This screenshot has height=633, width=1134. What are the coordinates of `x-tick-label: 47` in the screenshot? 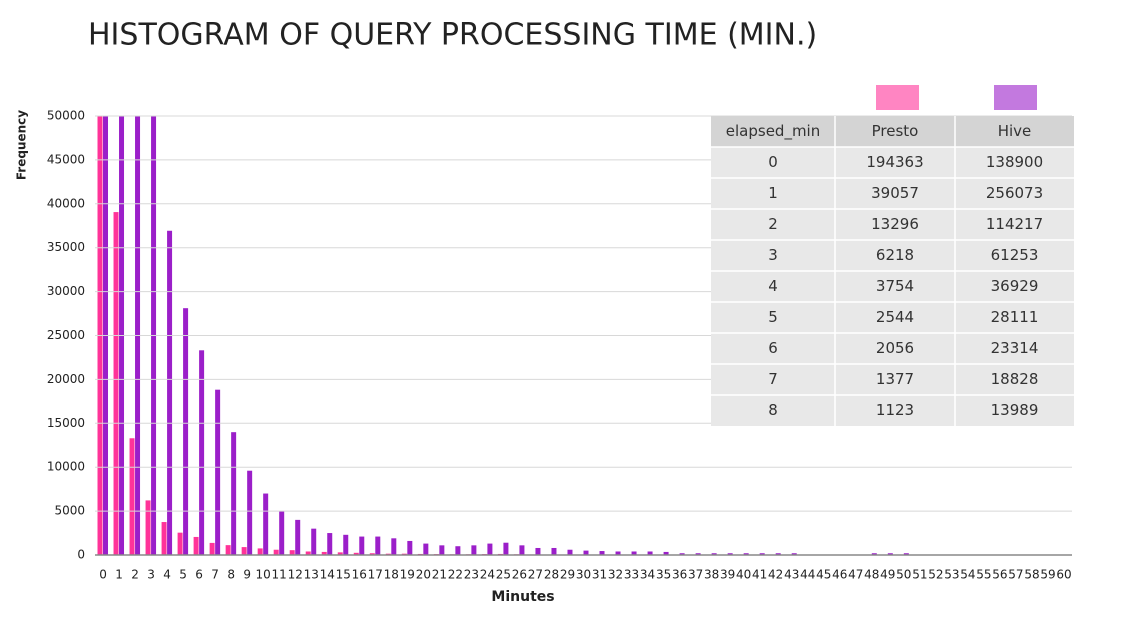 It's located at (855, 575).